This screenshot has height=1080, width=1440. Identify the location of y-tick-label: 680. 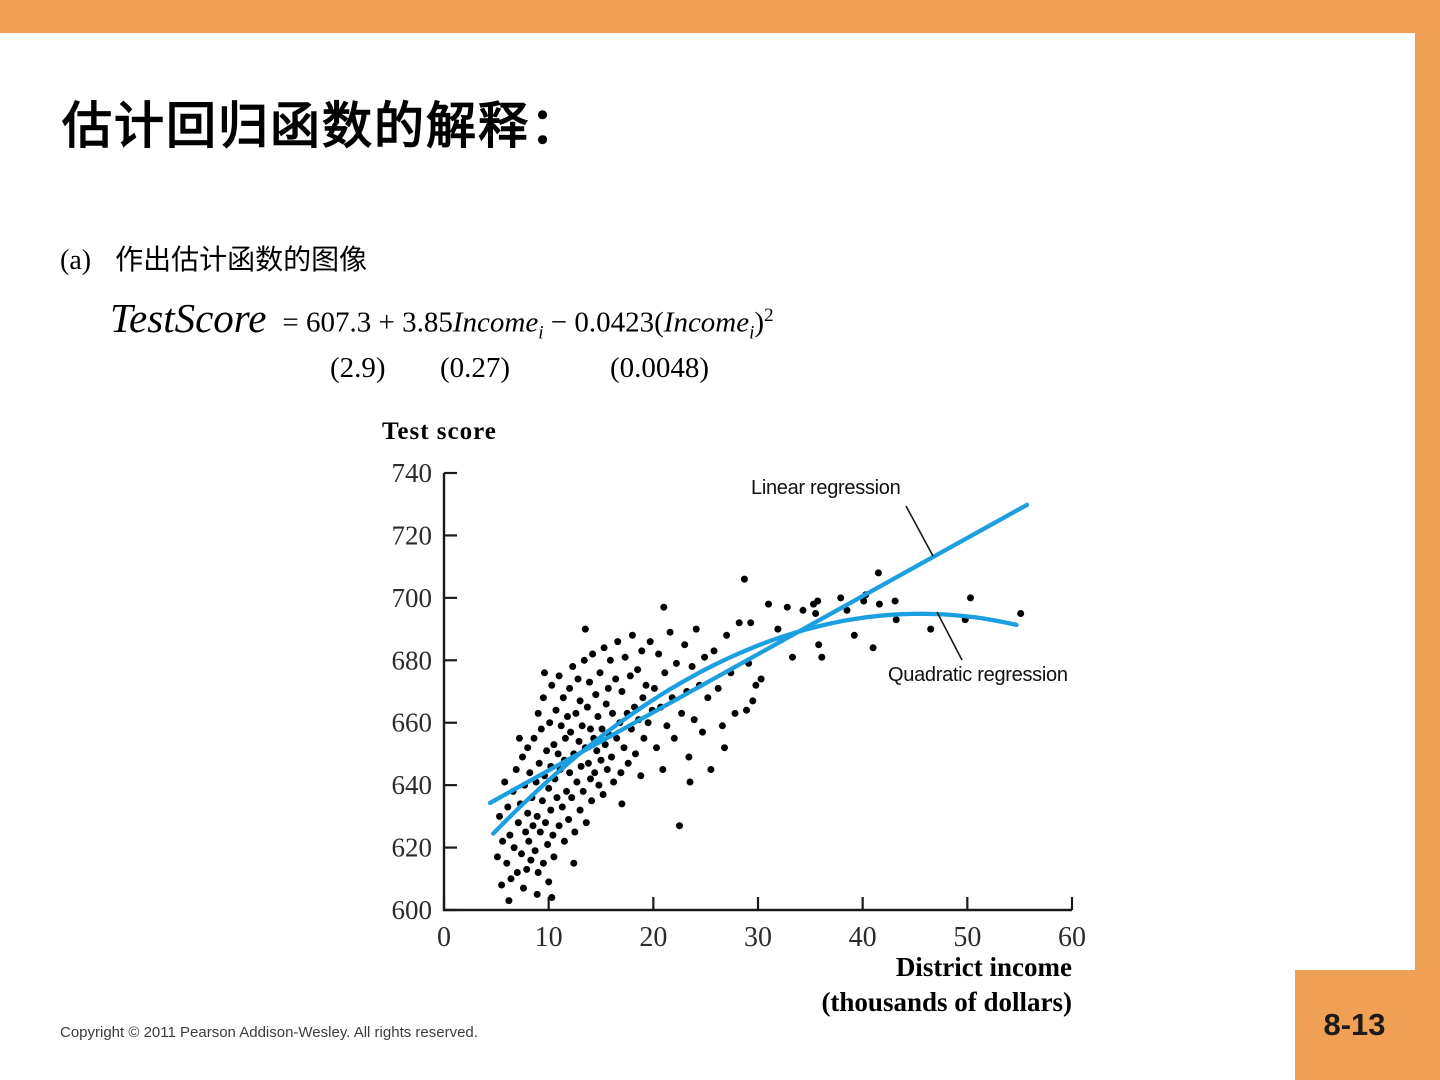
(412, 660).